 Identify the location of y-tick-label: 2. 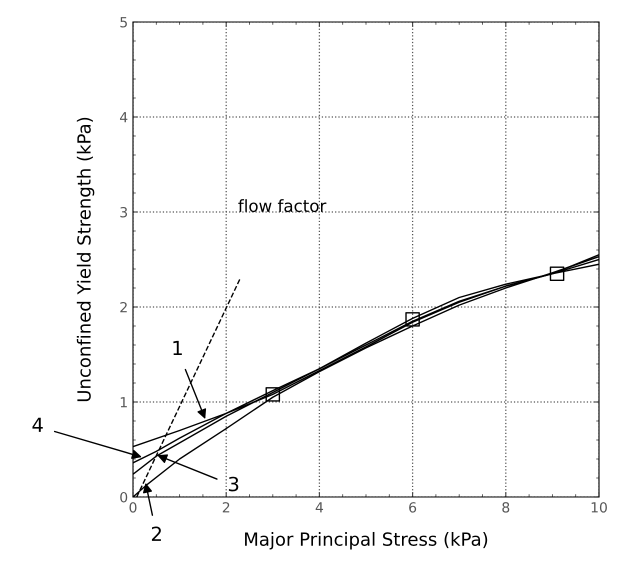
(123, 307).